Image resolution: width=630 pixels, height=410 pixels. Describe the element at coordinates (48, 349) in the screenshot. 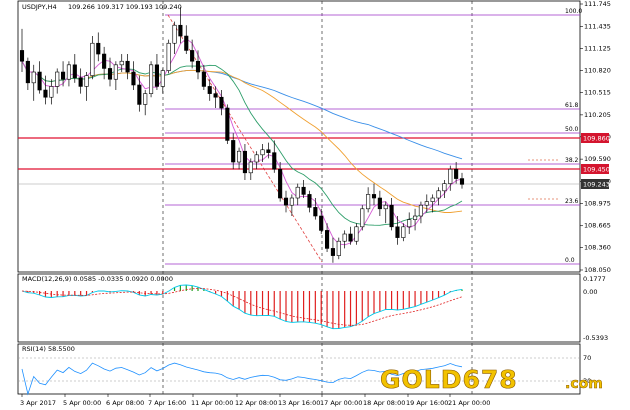

I see `rsi-title: RSI(14) 58.5500` at that location.